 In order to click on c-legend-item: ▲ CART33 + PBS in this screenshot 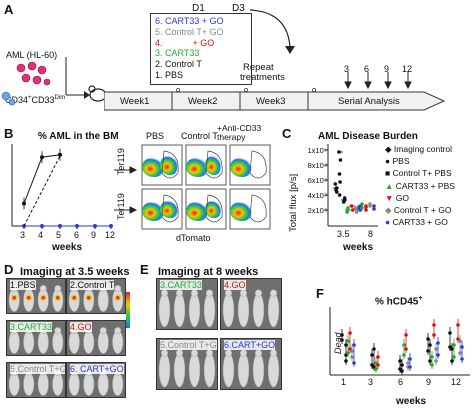, I will do `click(429, 186)`.